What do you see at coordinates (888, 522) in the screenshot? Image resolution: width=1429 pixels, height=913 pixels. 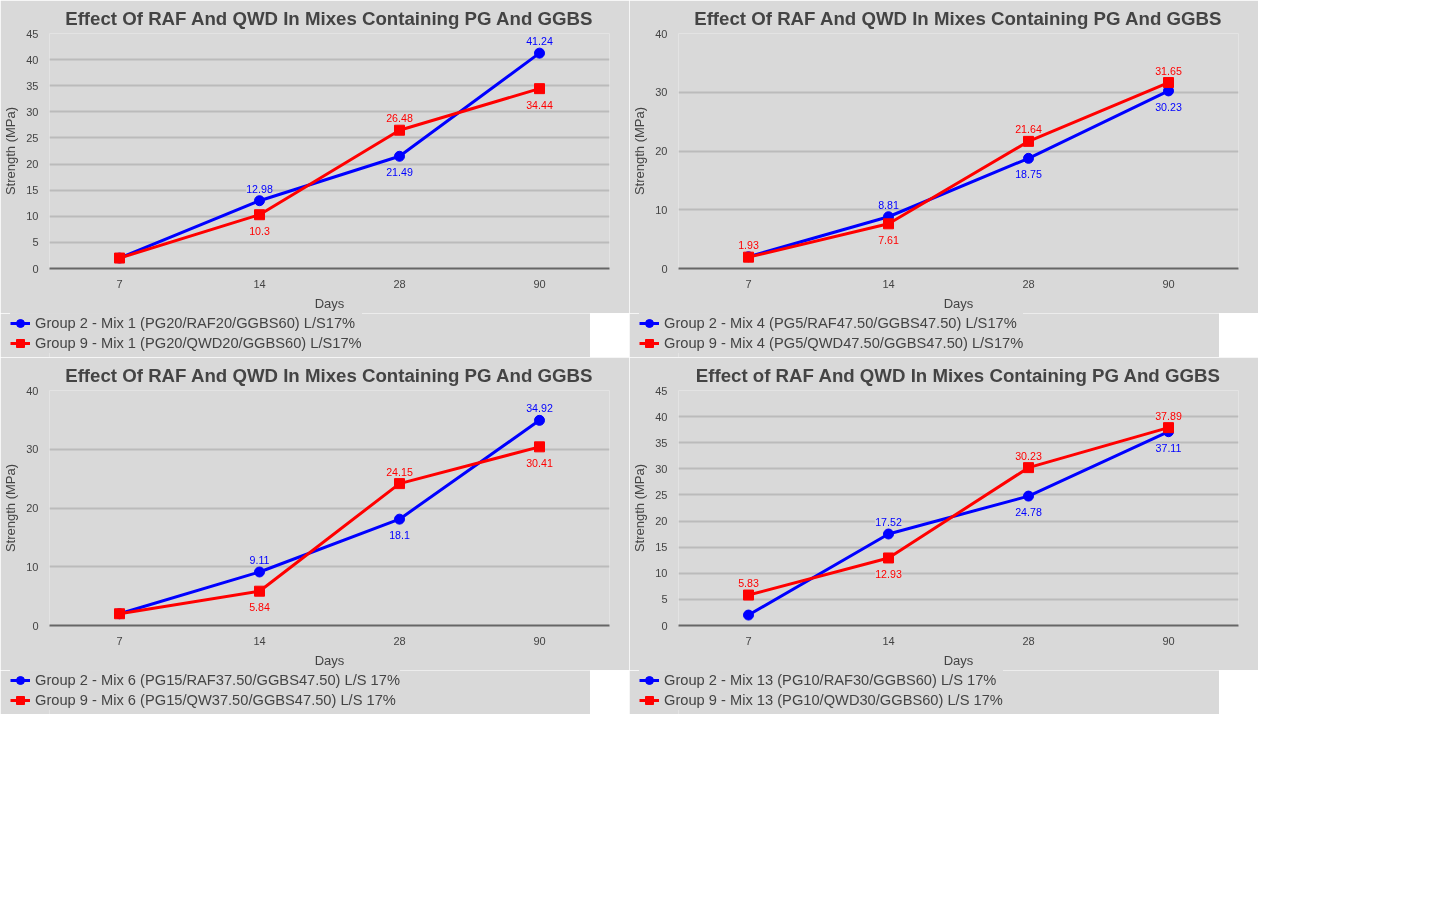 I see `data-label: 17.52` at bounding box center [888, 522].